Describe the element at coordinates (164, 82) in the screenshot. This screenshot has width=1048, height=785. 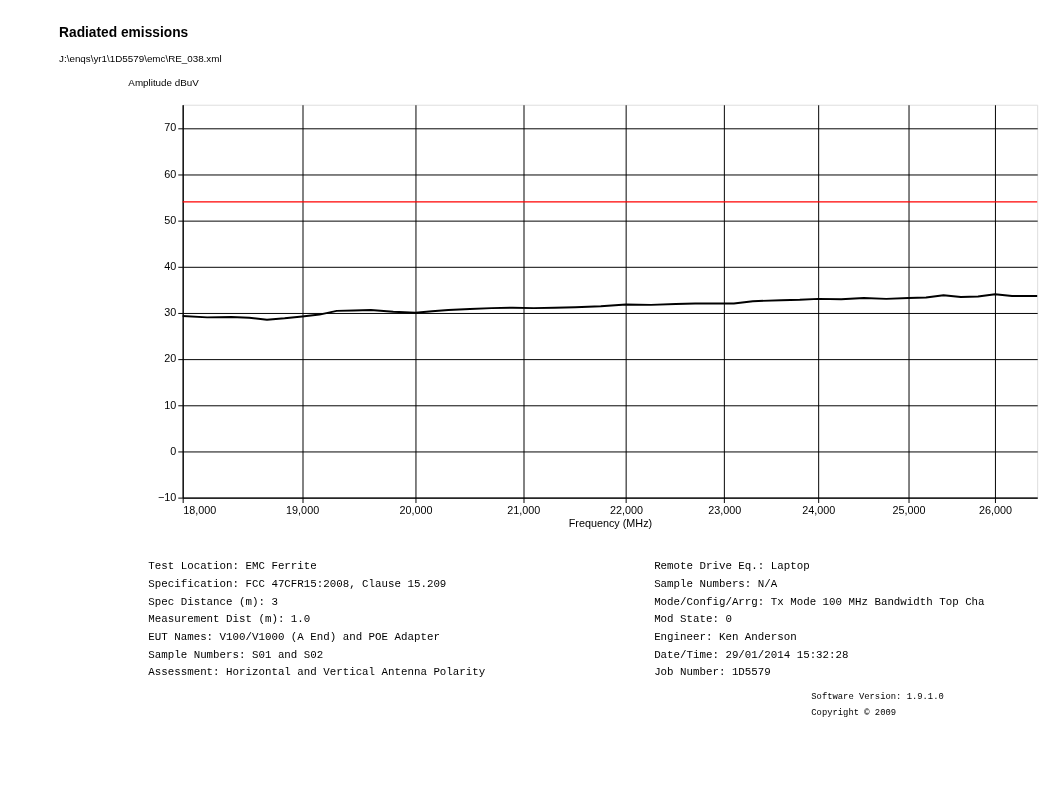
I see `y-axis-title: Amplitude dBuV` at that location.